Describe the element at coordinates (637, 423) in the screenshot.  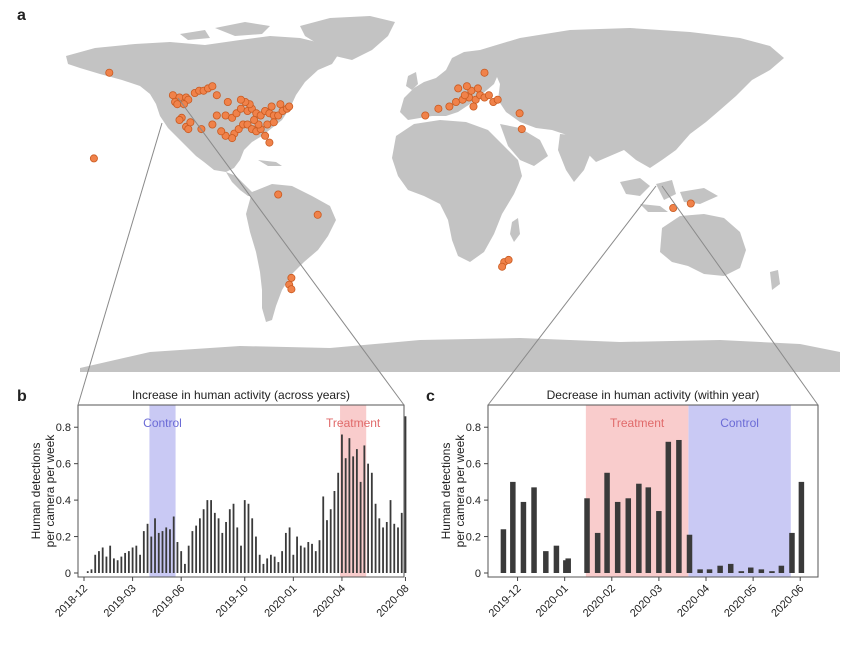
I see `treatment-label: Treatment` at that location.